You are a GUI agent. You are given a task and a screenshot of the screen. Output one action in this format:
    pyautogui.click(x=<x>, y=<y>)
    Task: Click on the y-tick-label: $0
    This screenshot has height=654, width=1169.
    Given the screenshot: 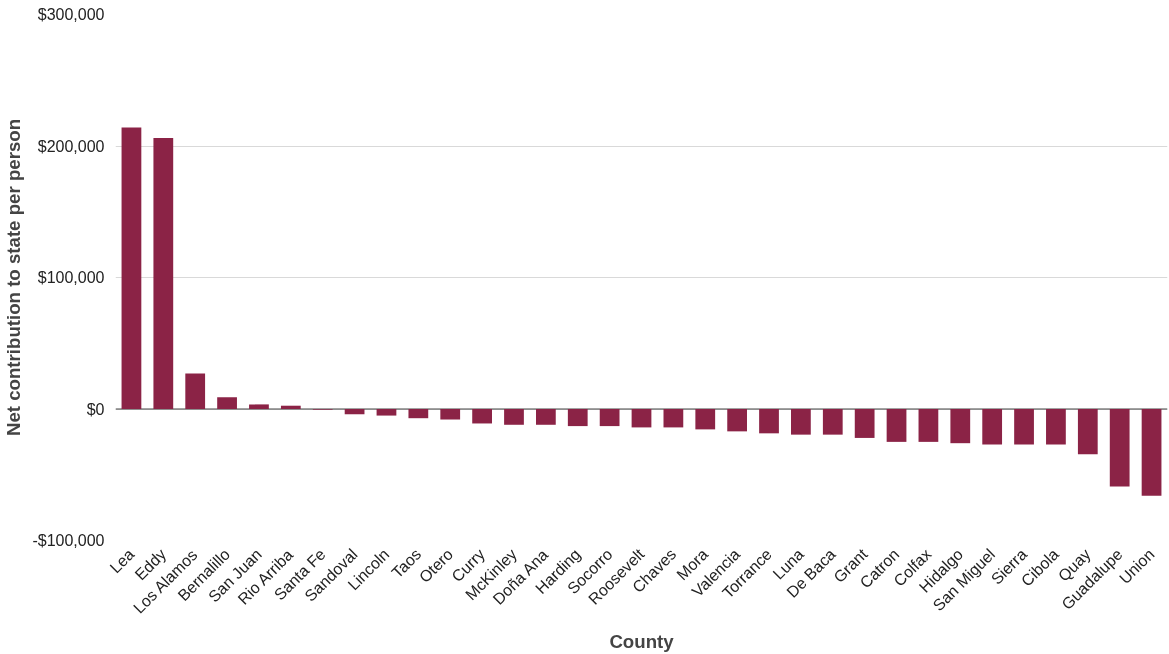 What is the action you would take?
    pyautogui.click(x=95, y=409)
    